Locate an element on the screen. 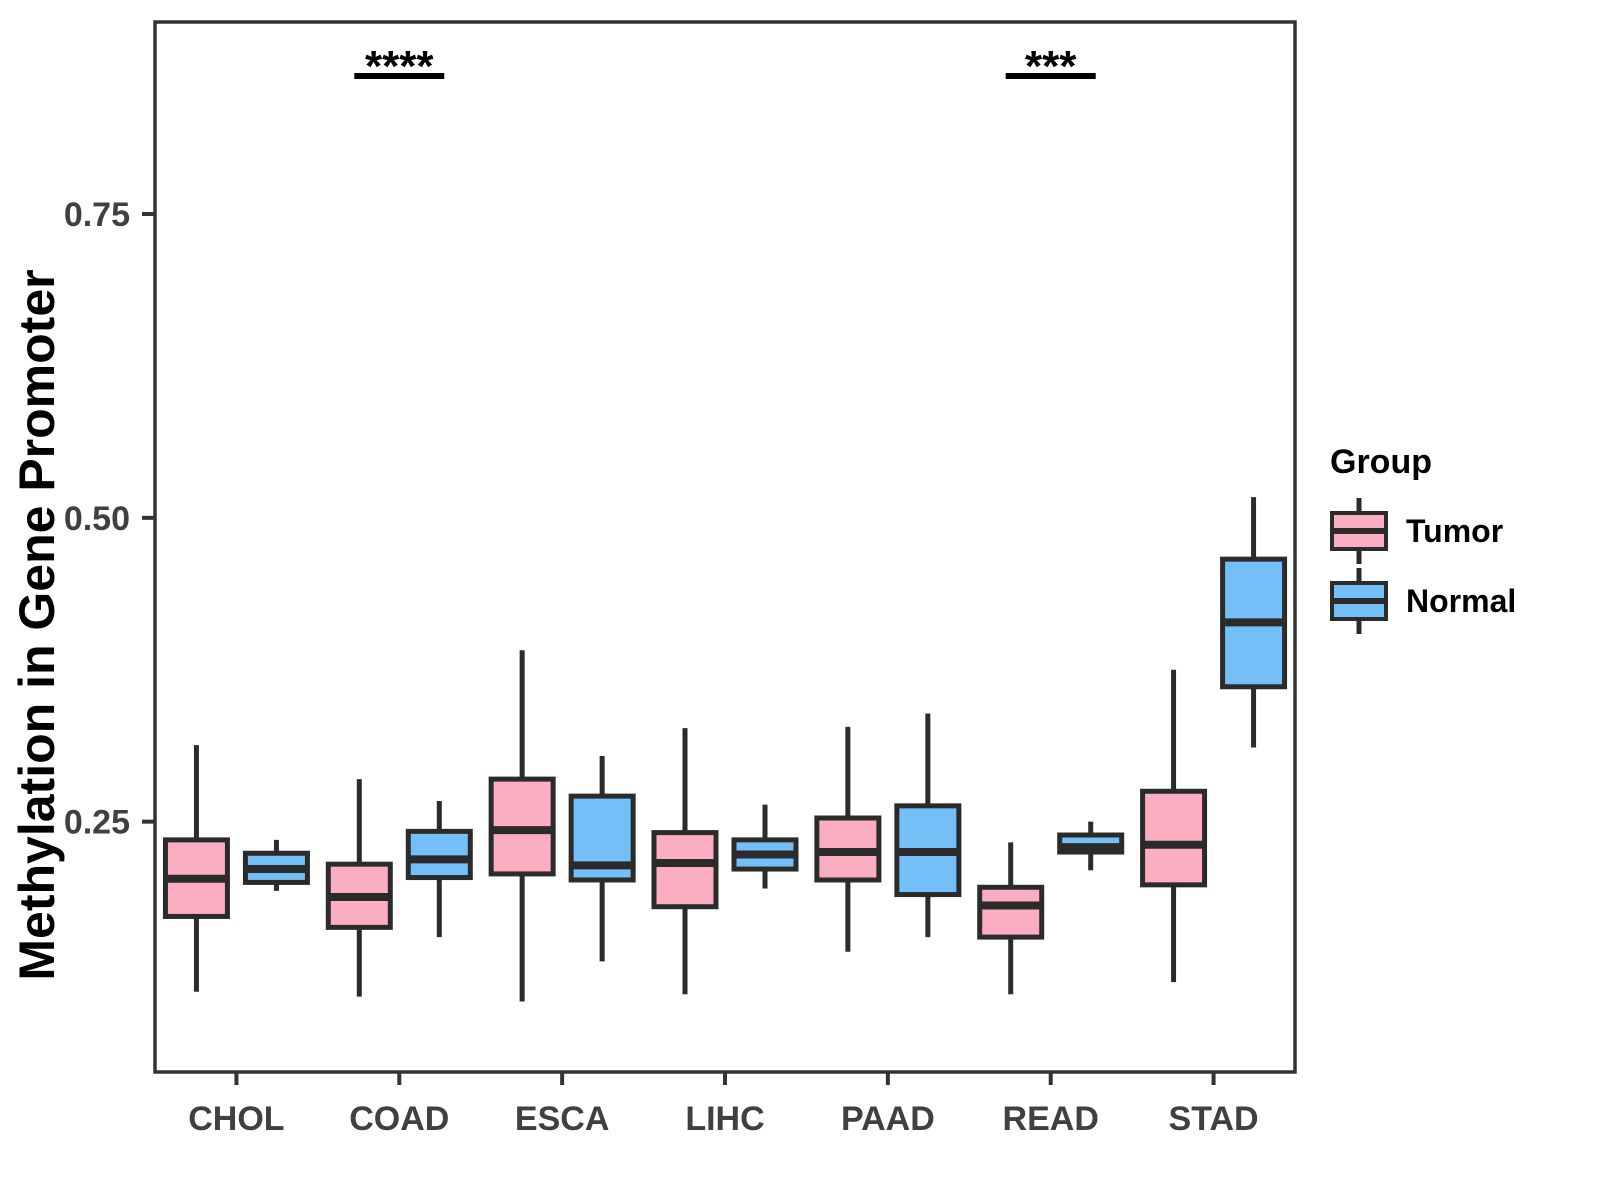  legend-entry-normal: Normal is located at coordinates (1423, 601).